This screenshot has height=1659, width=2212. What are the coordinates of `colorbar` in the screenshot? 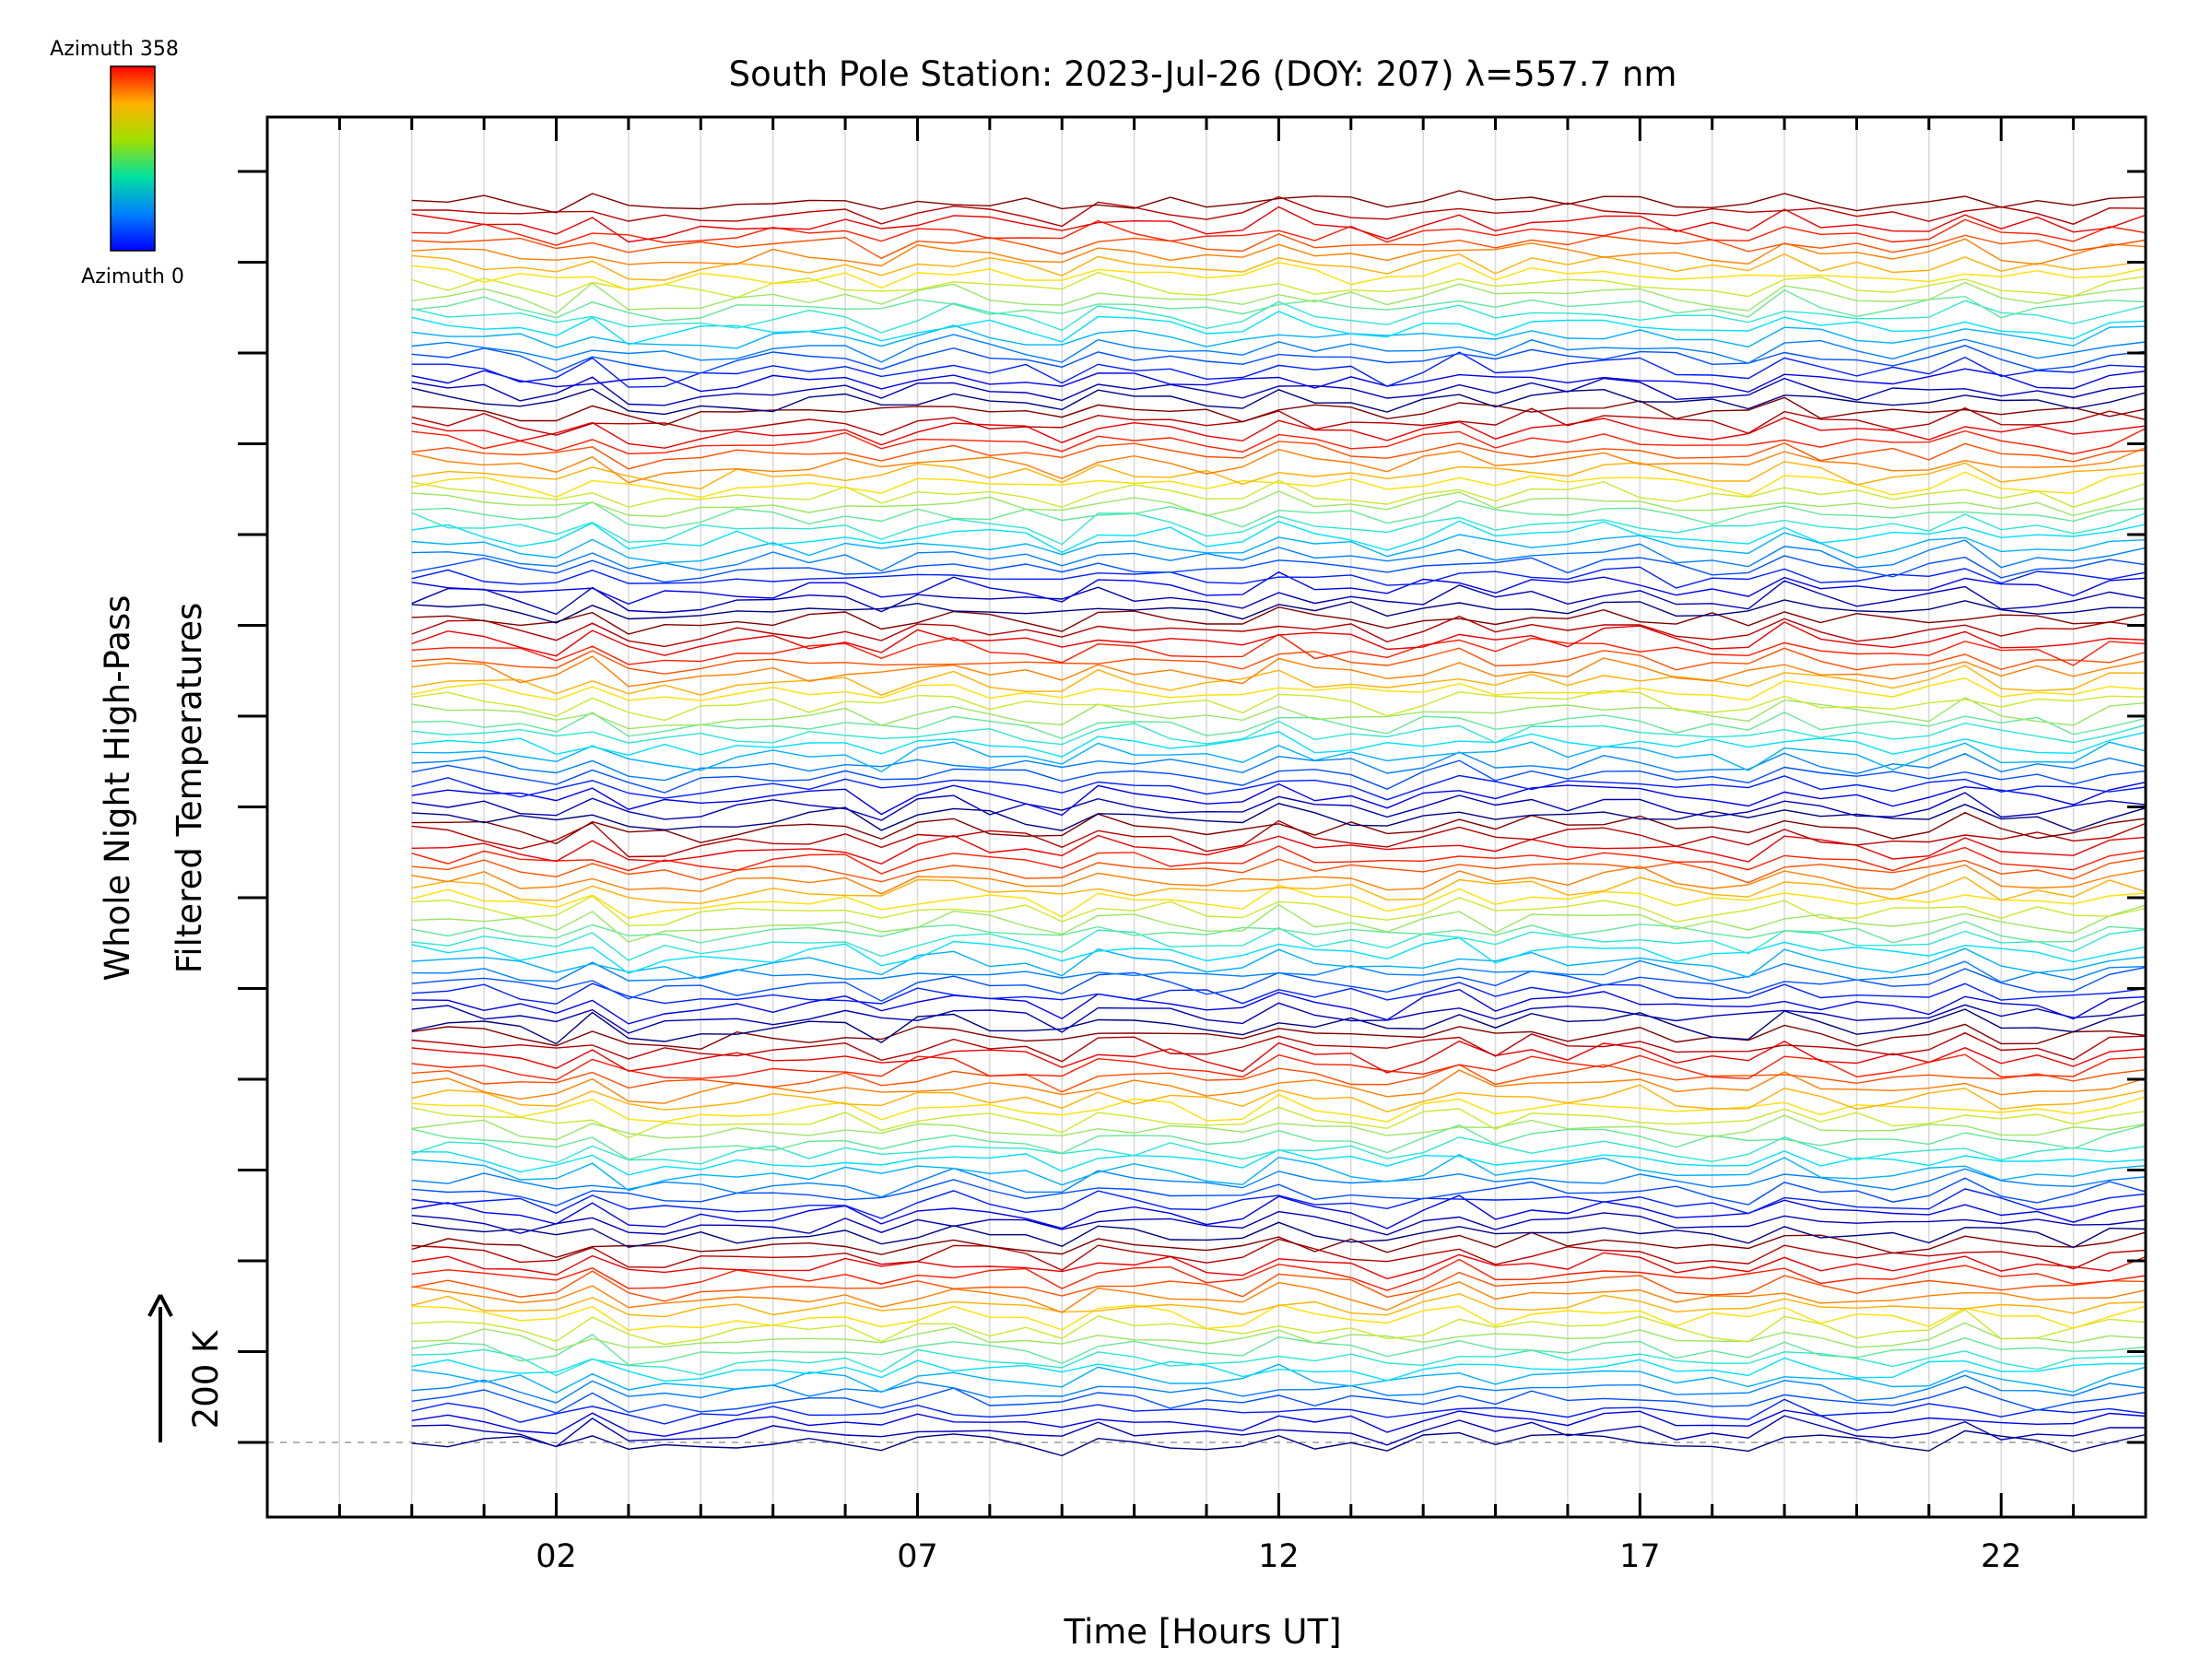 It's located at (133, 158).